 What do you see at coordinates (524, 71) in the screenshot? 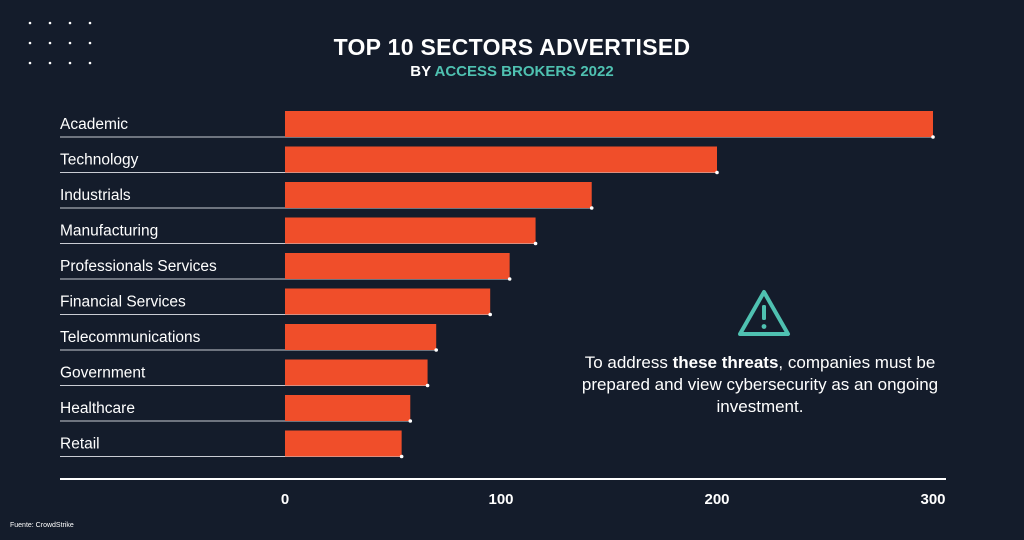
I see `subtitle-accent: ACCESS BROKERS 2022` at bounding box center [524, 71].